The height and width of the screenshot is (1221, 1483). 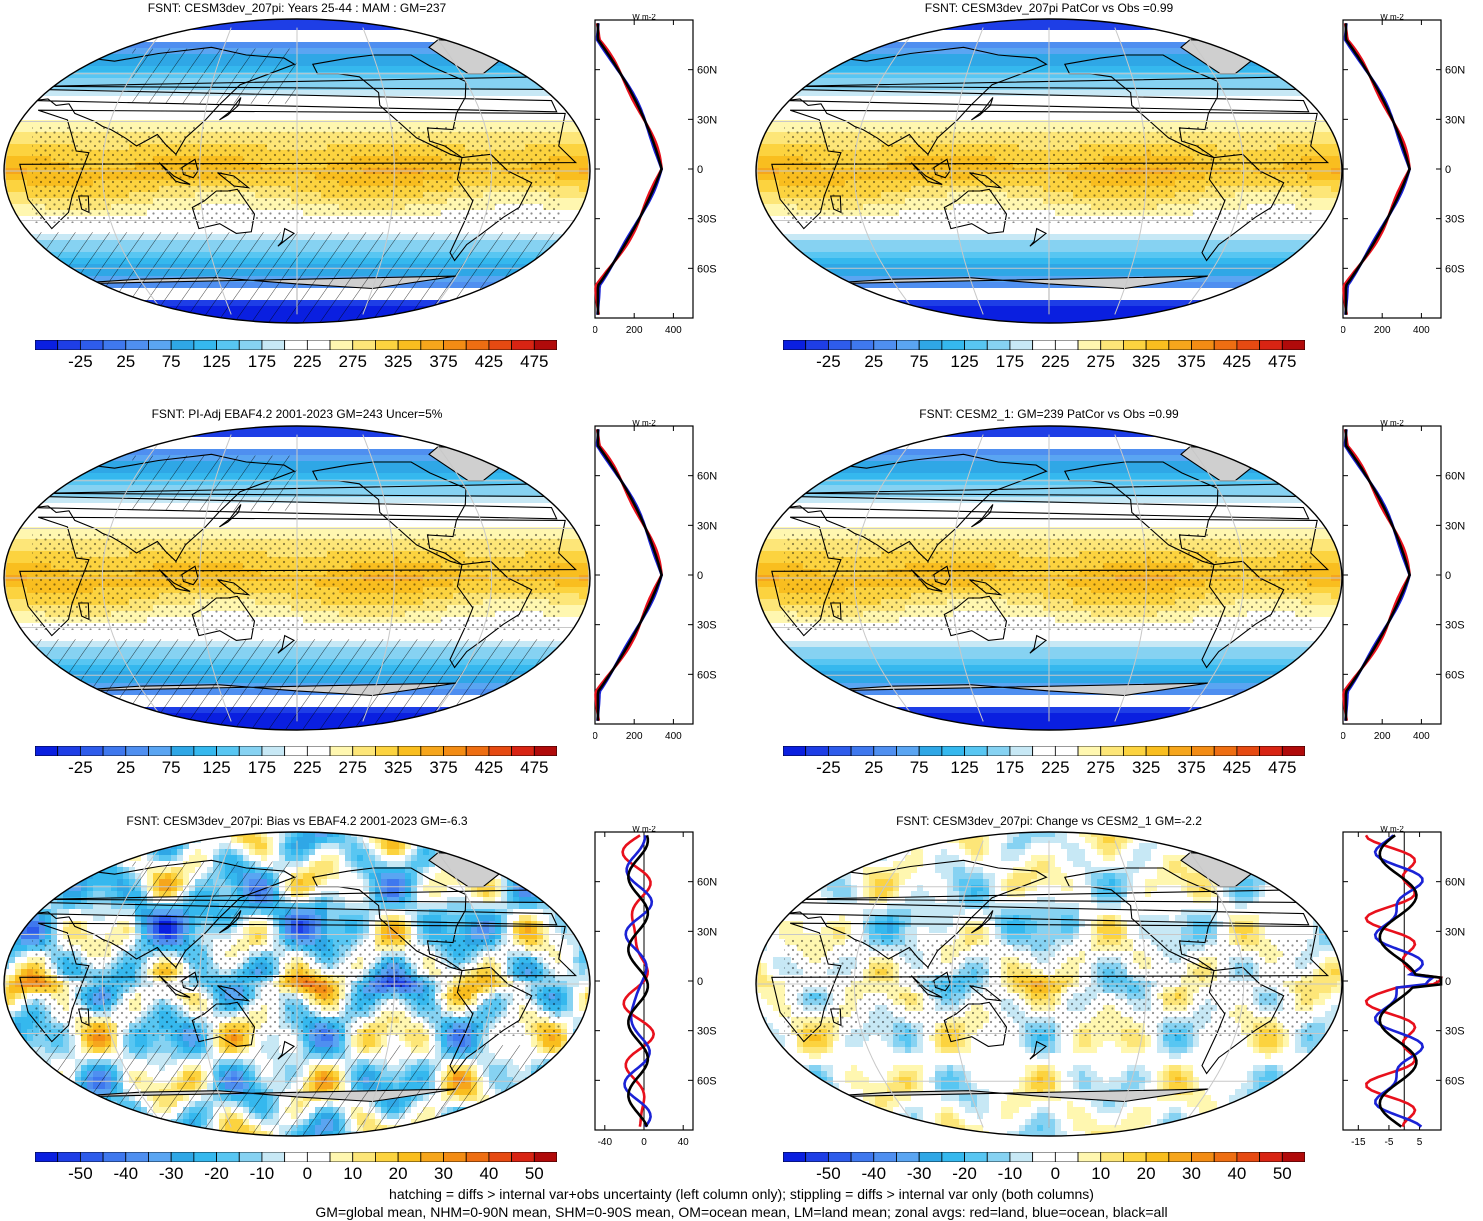 I want to click on colorbar-tick-label: 20, so click(x=1146, y=1174).